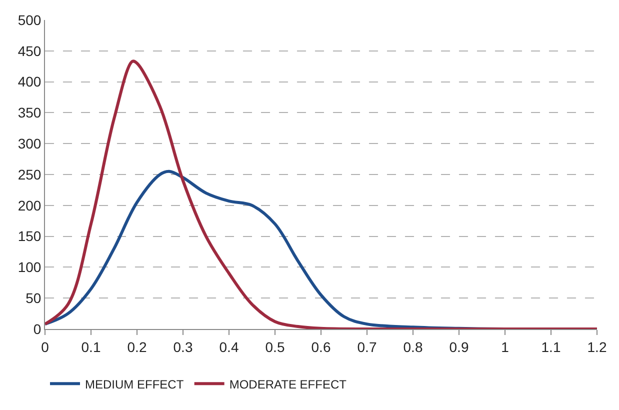  I want to click on x-tick-label: 1, so click(505, 346).